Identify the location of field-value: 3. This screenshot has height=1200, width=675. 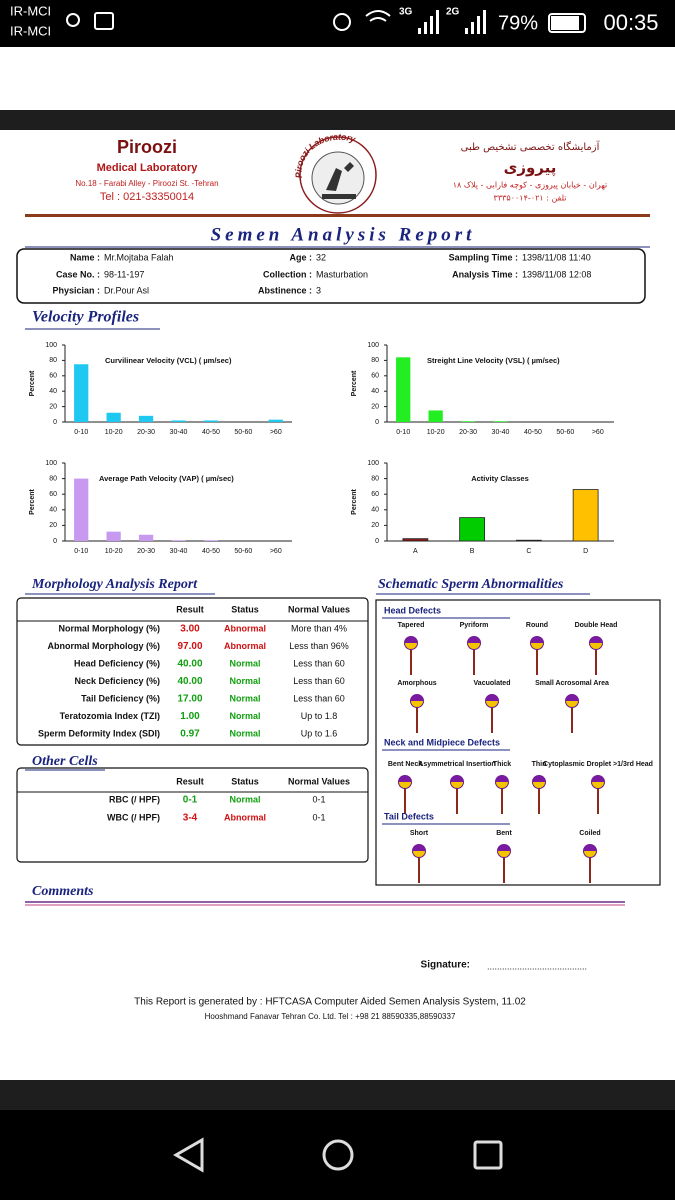
(318, 290).